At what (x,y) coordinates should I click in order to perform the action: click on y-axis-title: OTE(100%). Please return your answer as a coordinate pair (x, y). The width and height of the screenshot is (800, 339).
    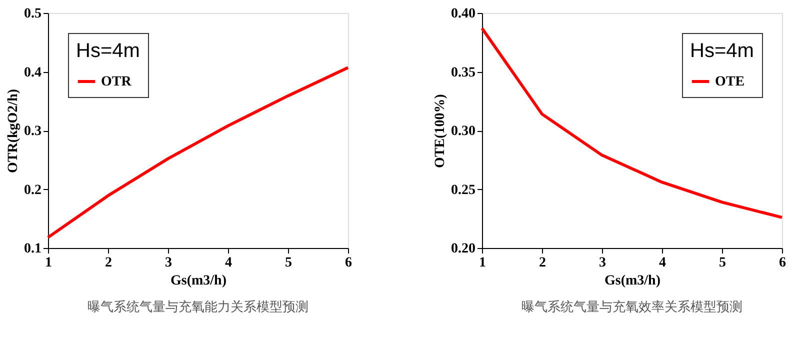
    Looking at the image, I should click on (440, 131).